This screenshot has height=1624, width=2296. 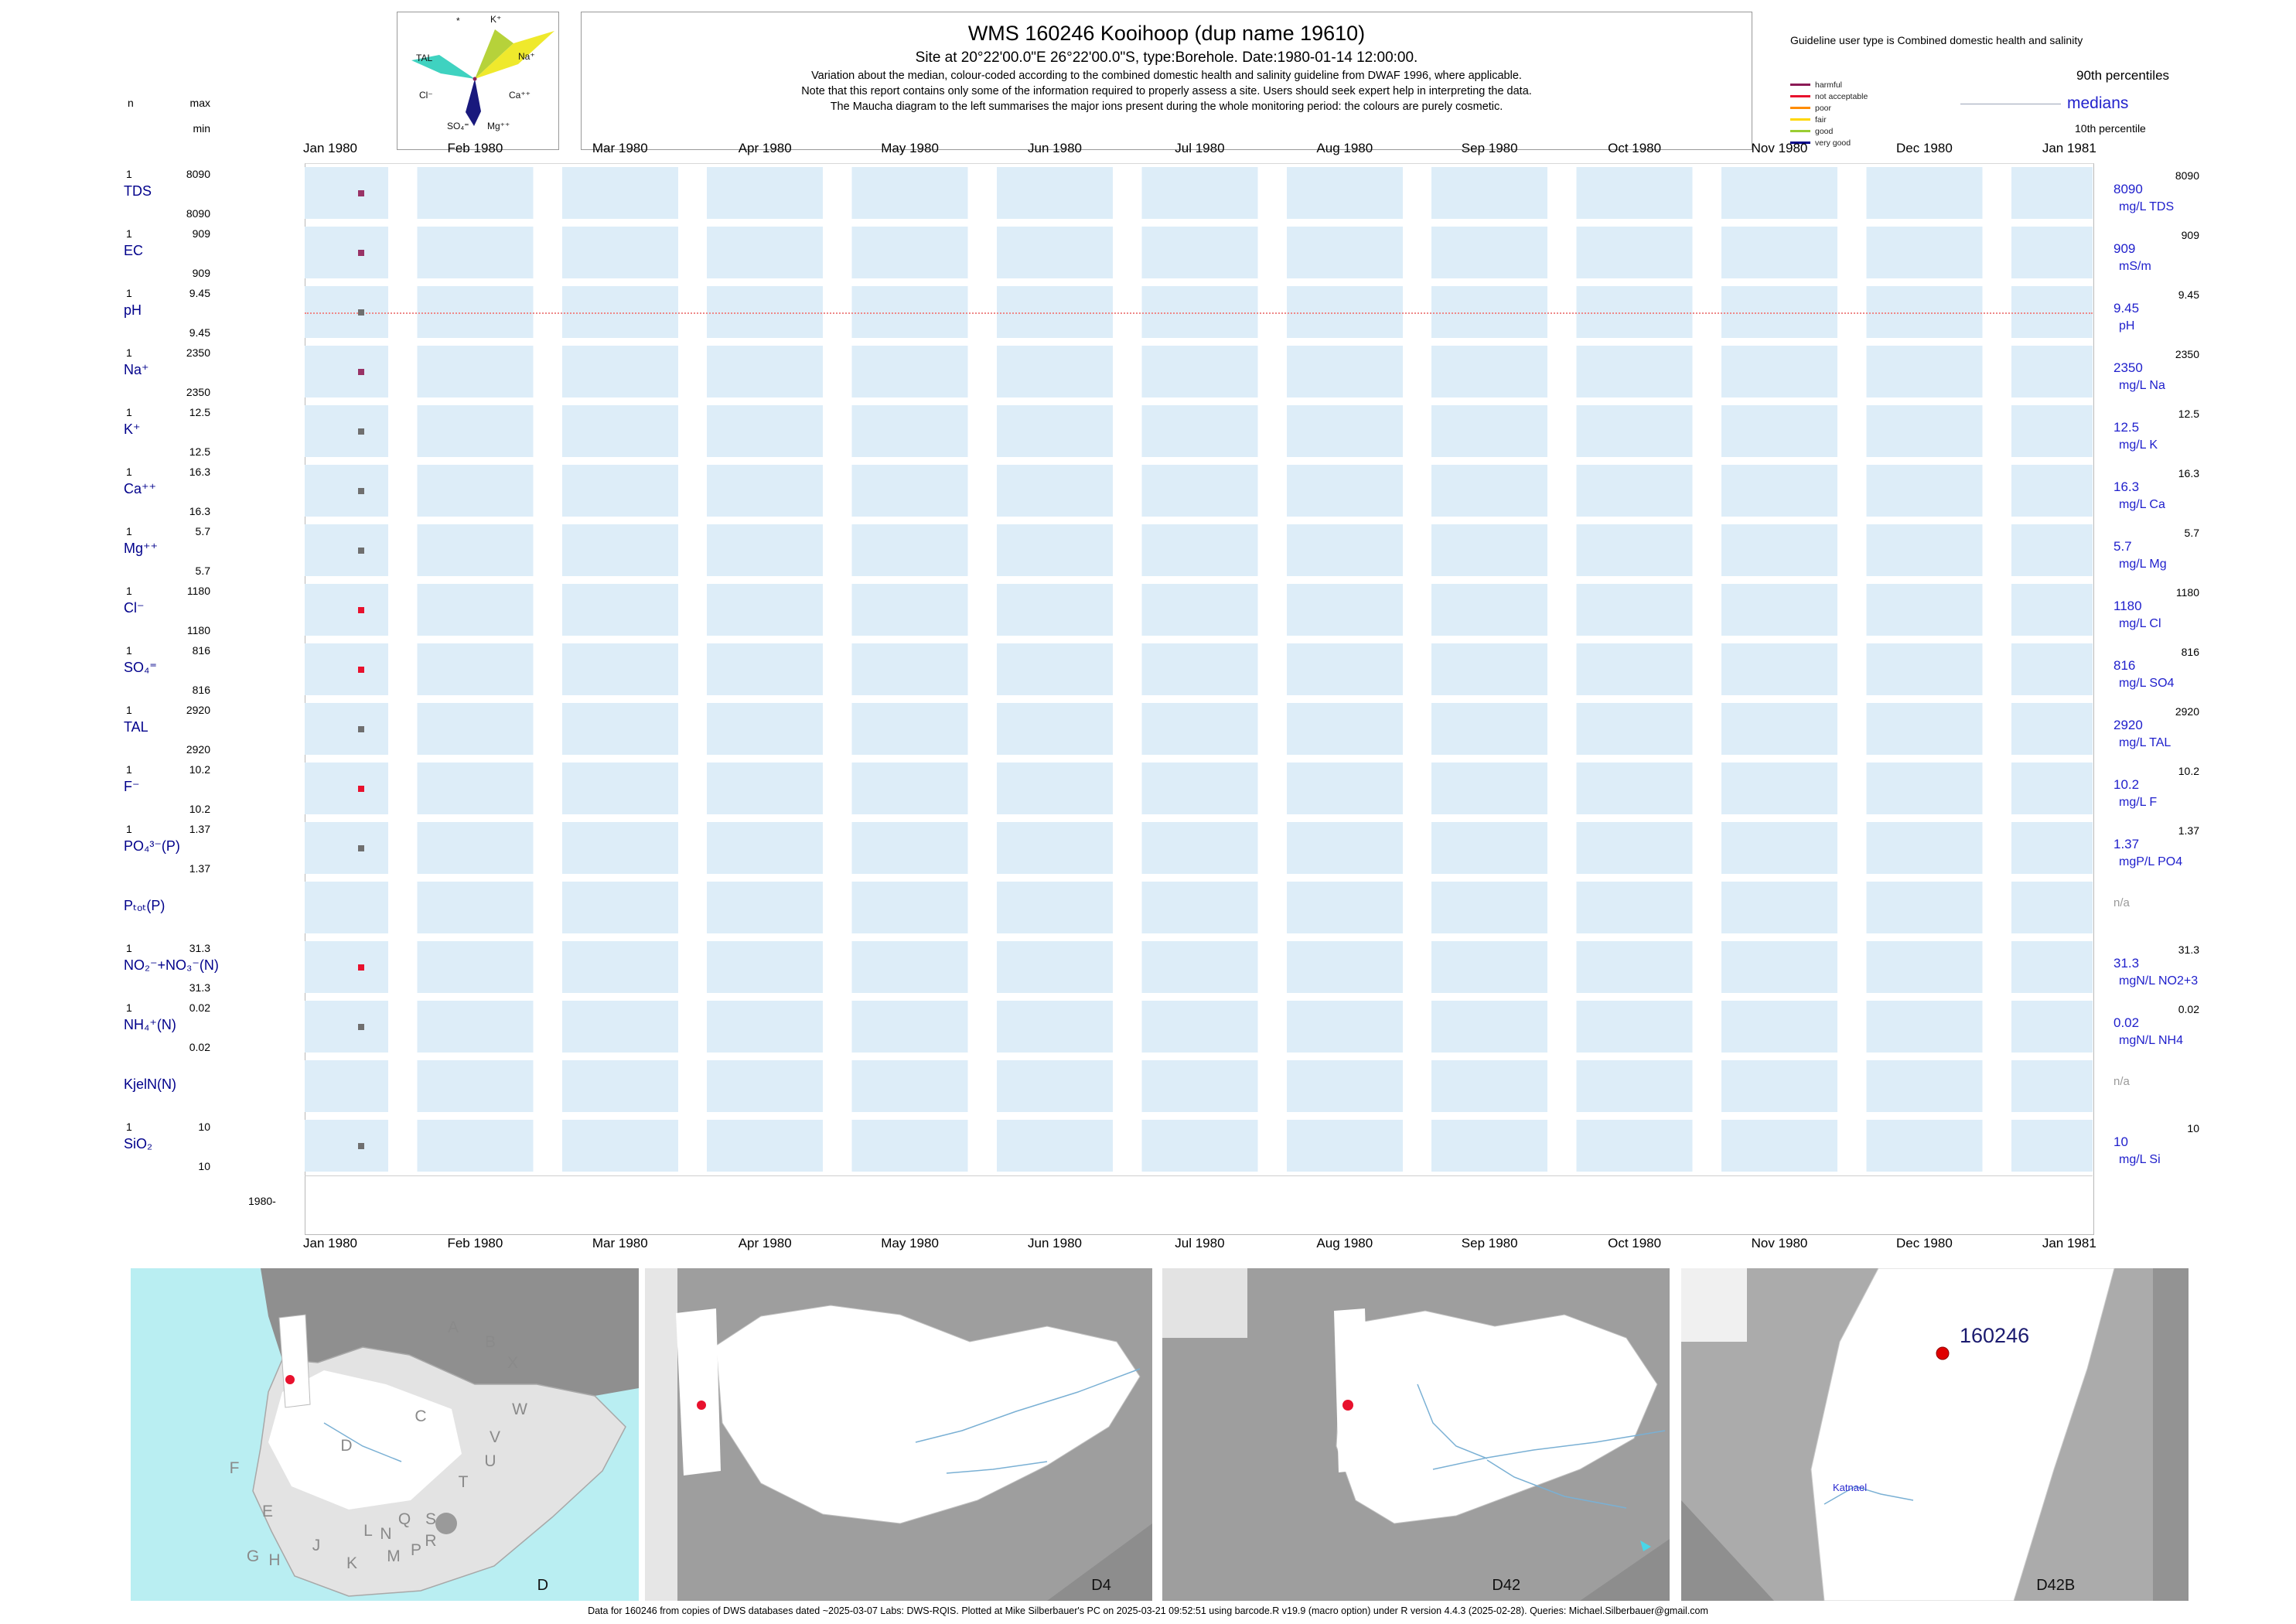 I want to click on map-panel-secondary: D42, so click(x=1416, y=1434).